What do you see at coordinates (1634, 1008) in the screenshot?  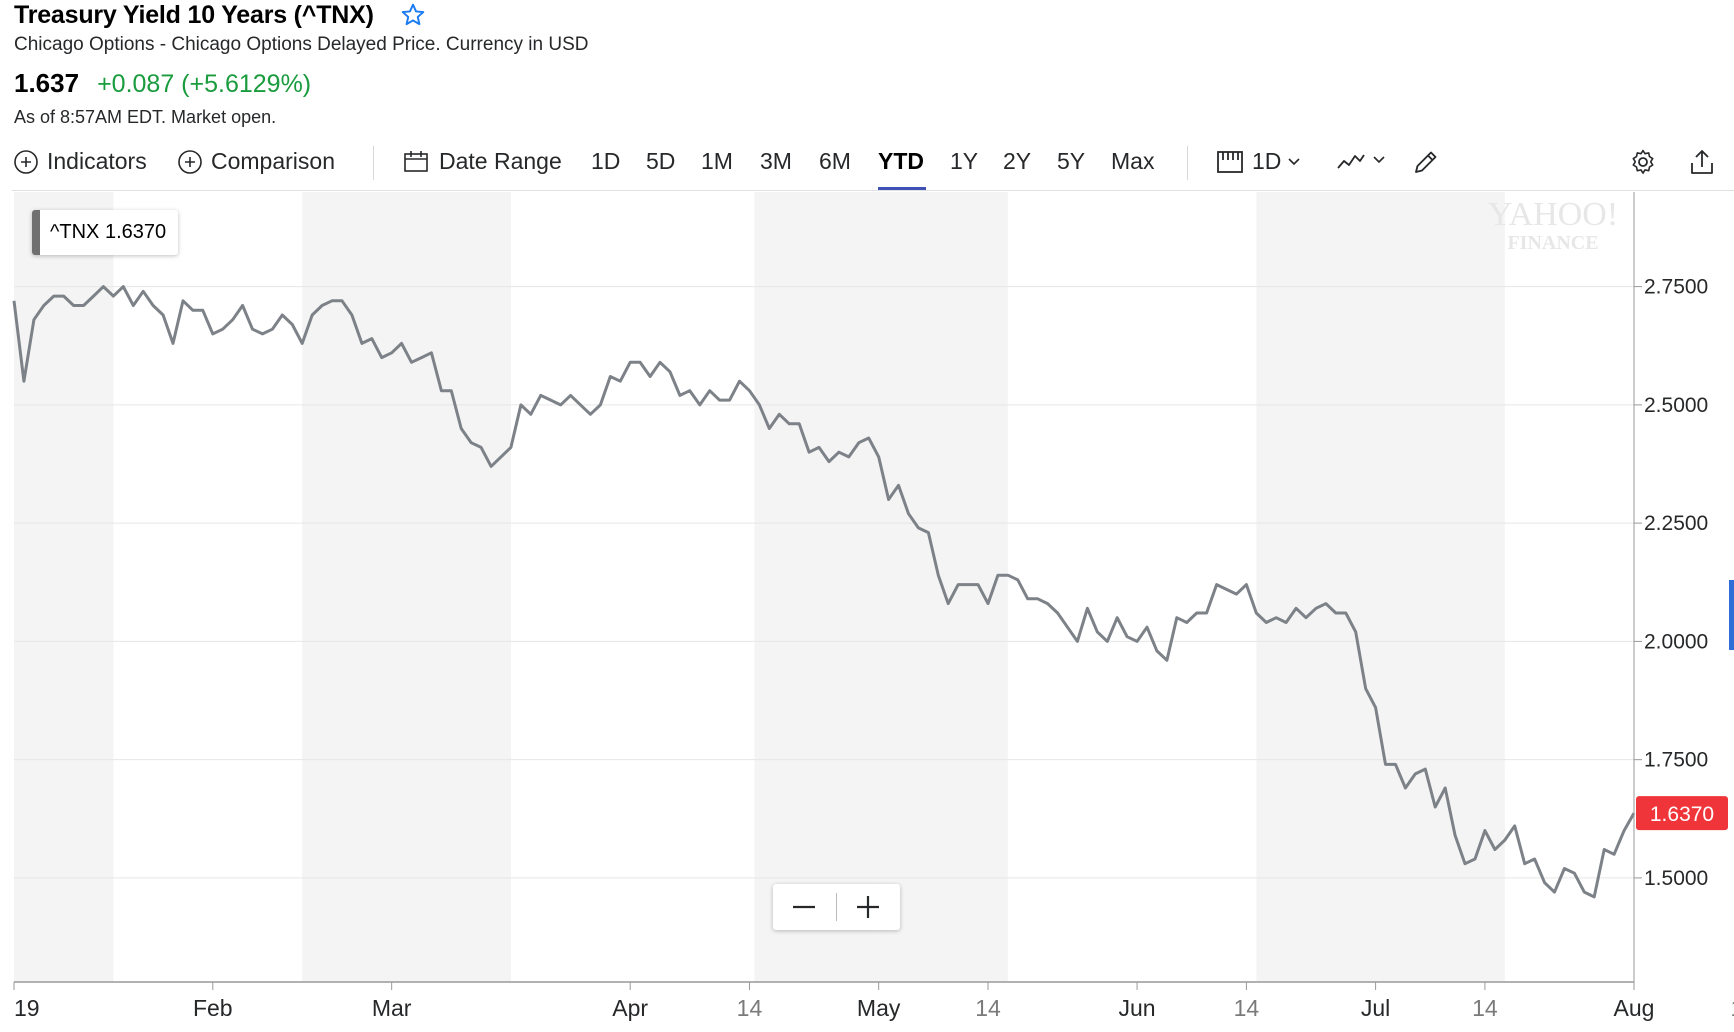 I see `x-tick-label: Aug` at bounding box center [1634, 1008].